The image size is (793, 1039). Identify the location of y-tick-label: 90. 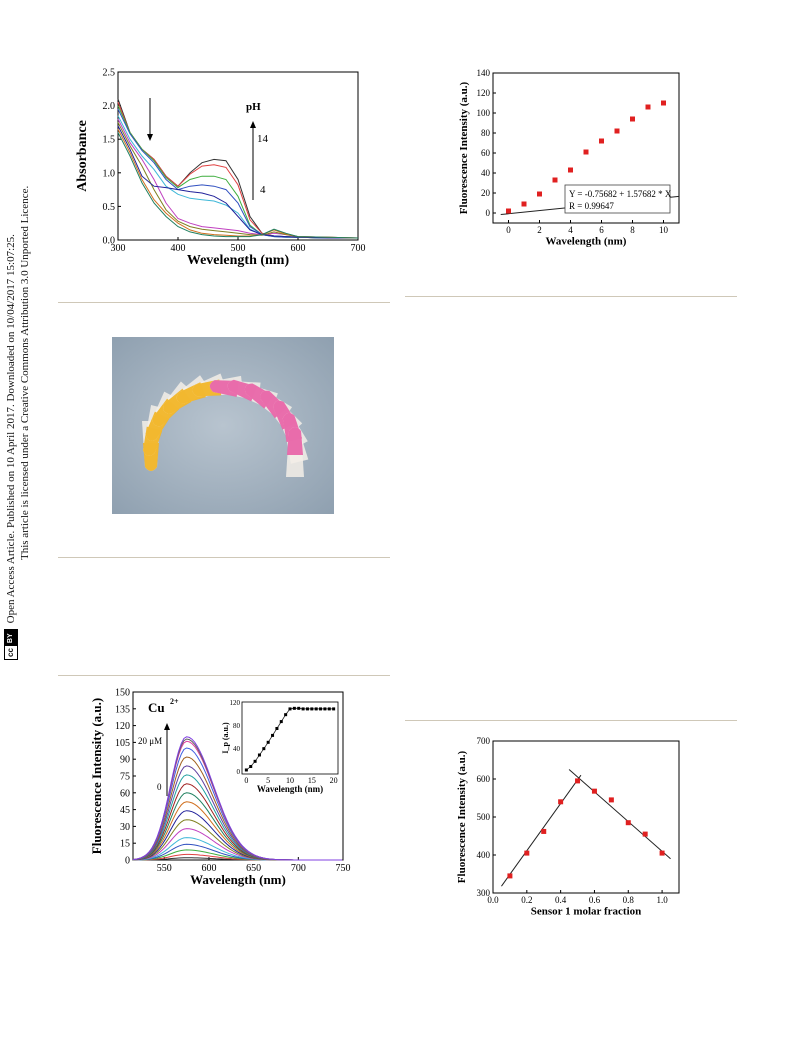
(125, 760).